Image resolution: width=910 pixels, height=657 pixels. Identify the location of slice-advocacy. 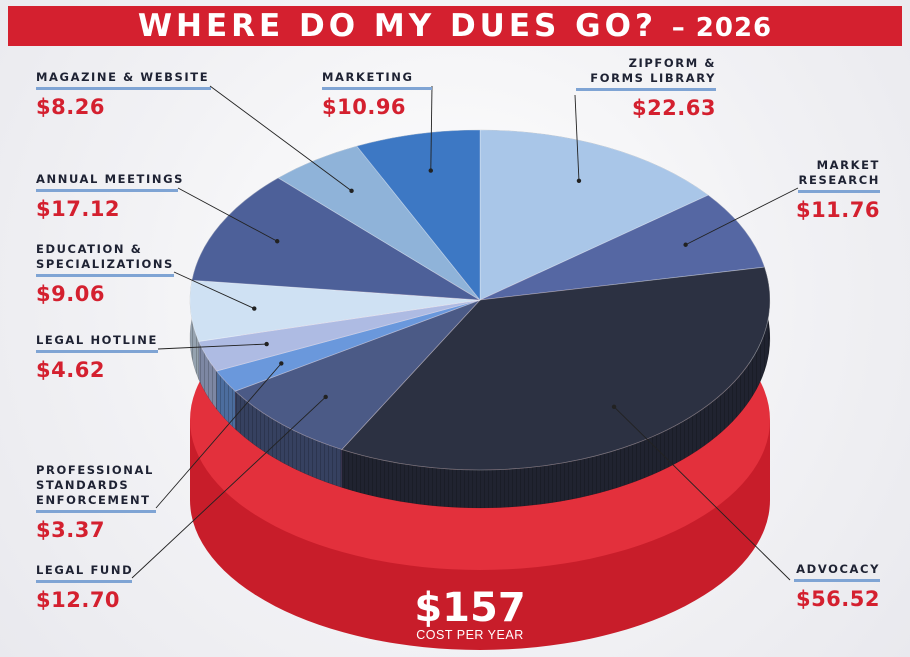
(556, 368).